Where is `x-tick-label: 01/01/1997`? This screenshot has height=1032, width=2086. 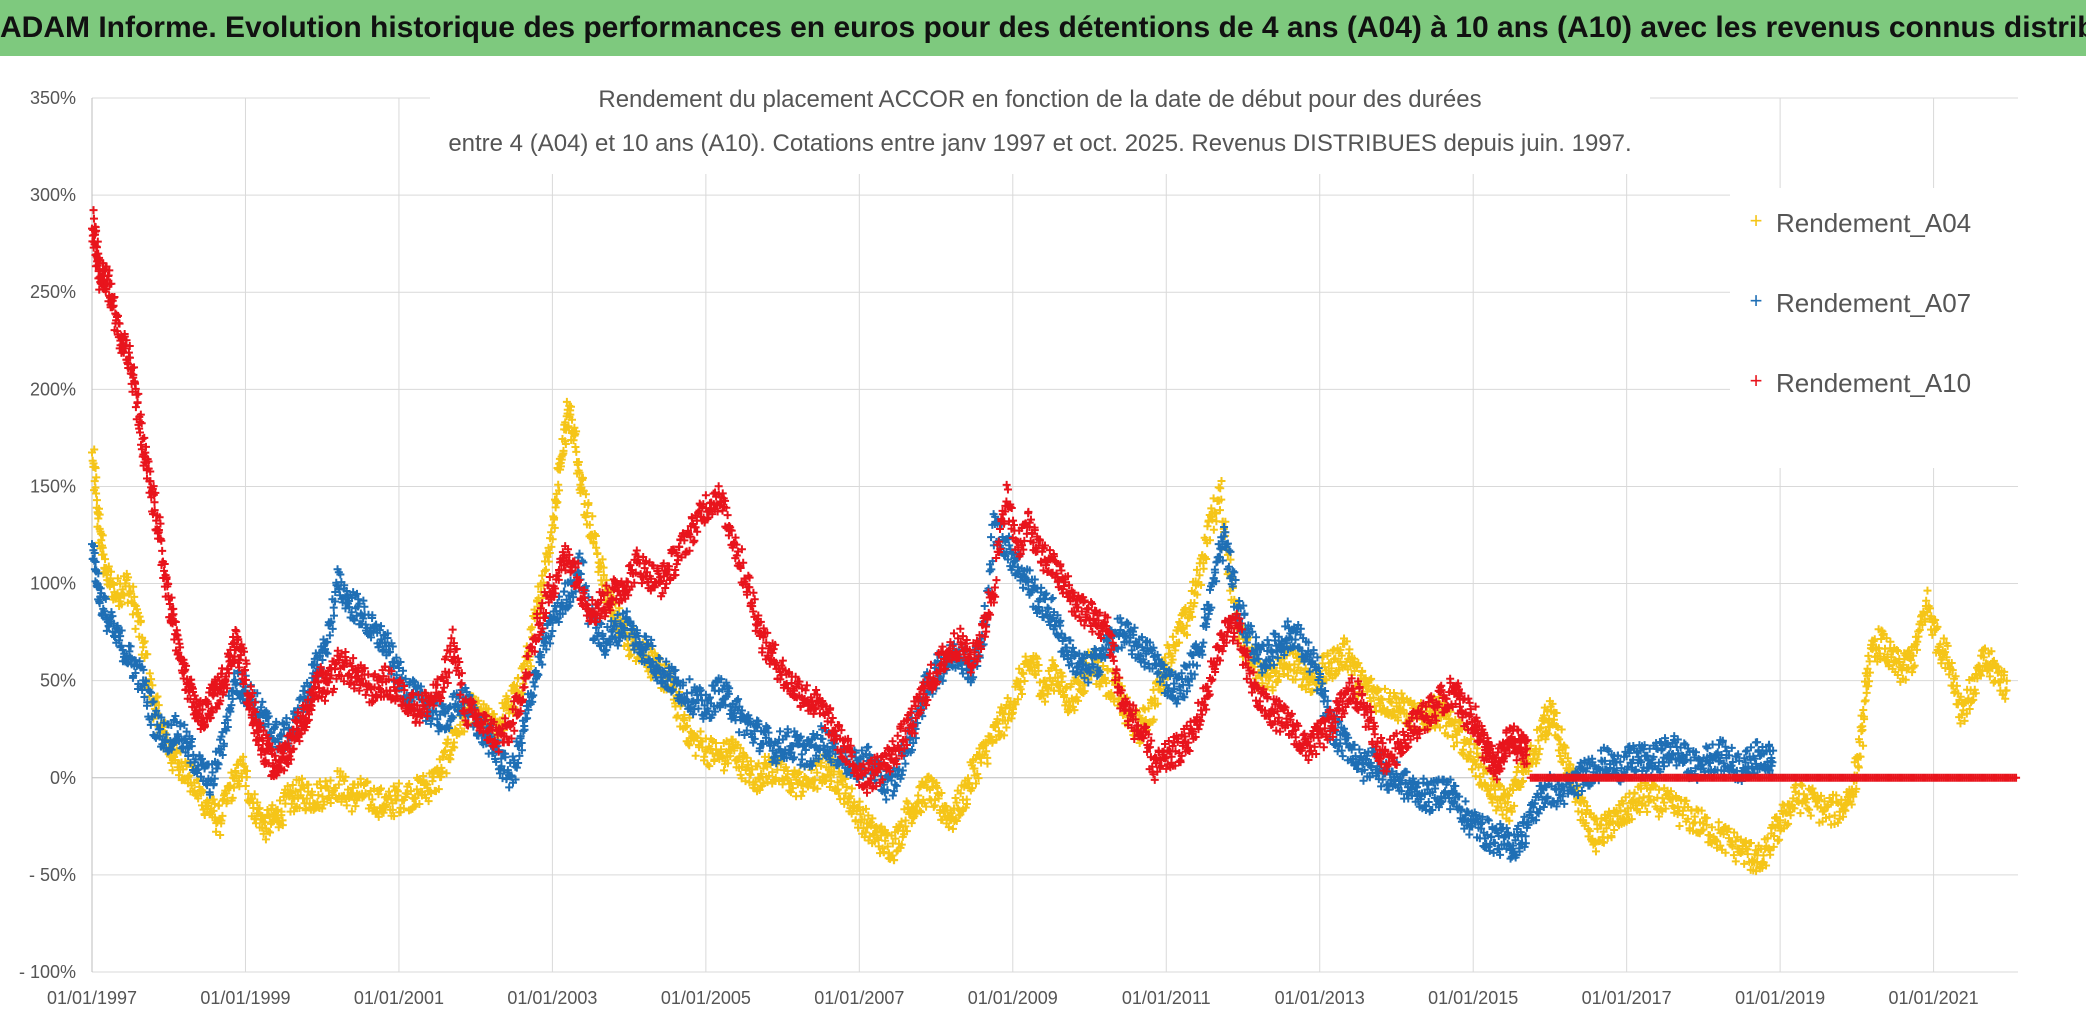
x-tick-label: 01/01/1997 is located at coordinates (92, 998).